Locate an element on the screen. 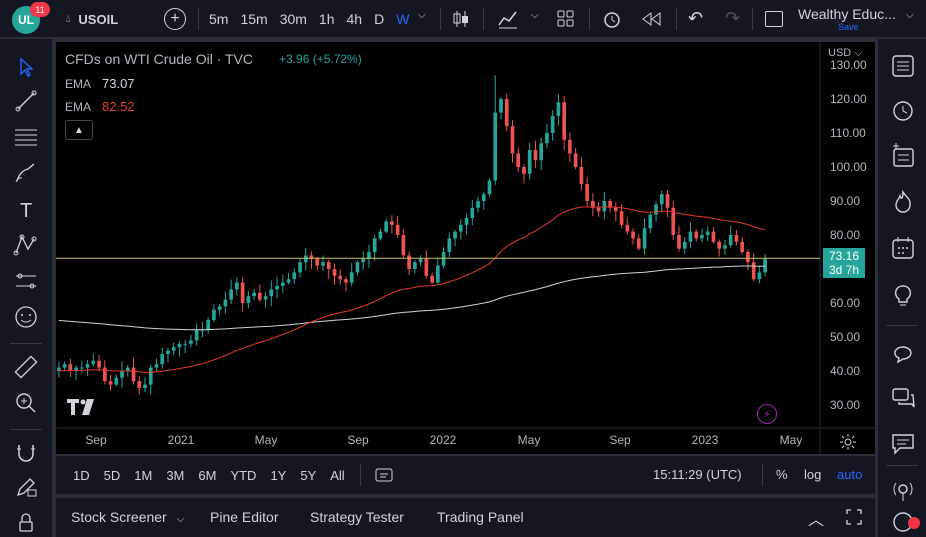  indicators-icon is located at coordinates (508, 19).